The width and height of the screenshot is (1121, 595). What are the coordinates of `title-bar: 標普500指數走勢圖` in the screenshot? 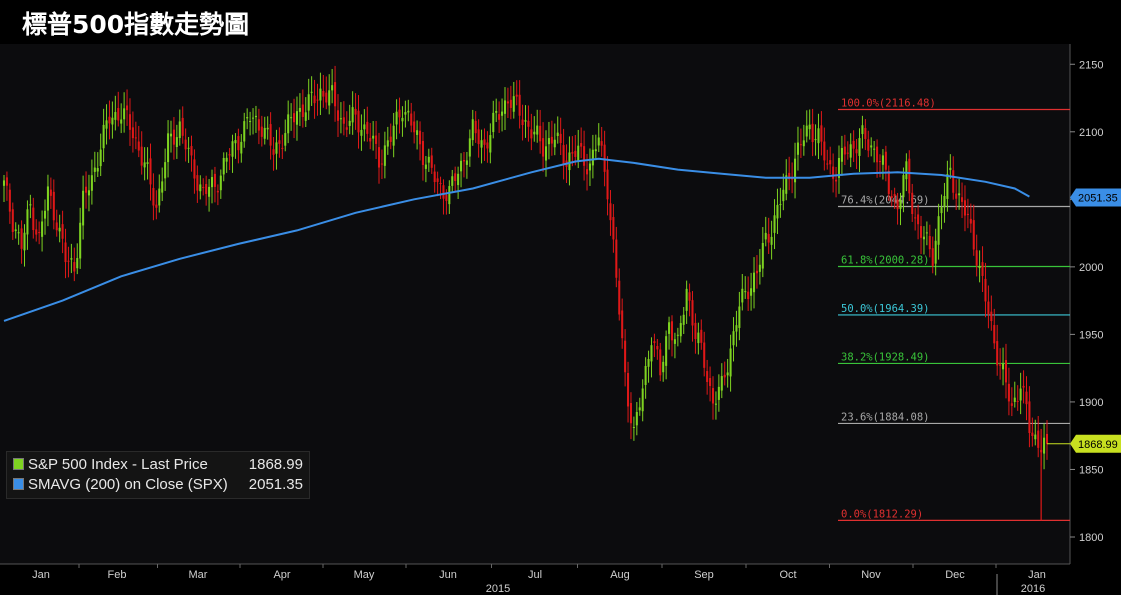 It's located at (560, 22).